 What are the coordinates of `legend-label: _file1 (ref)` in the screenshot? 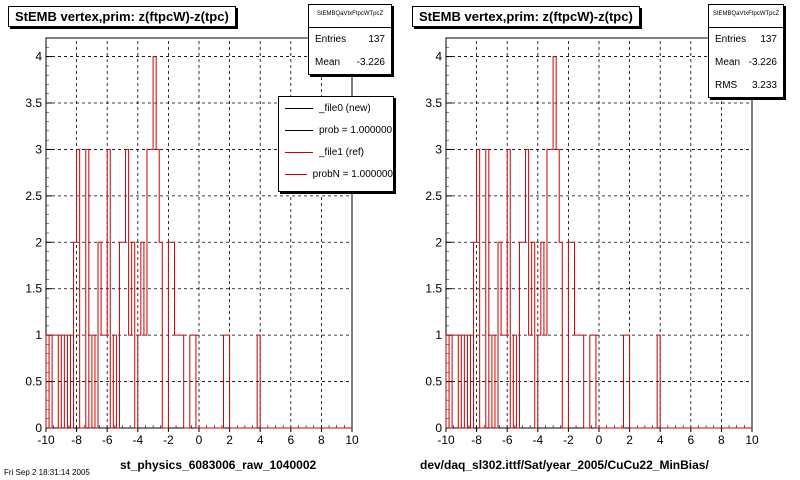 It's located at (342, 152).